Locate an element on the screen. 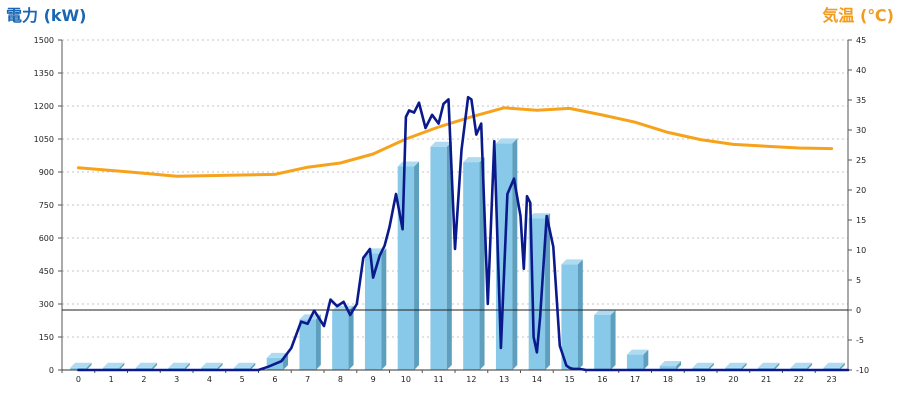 Image resolution: width=900 pixels, height=404 pixels. left-tick-label: 600 is located at coordinates (46, 238).